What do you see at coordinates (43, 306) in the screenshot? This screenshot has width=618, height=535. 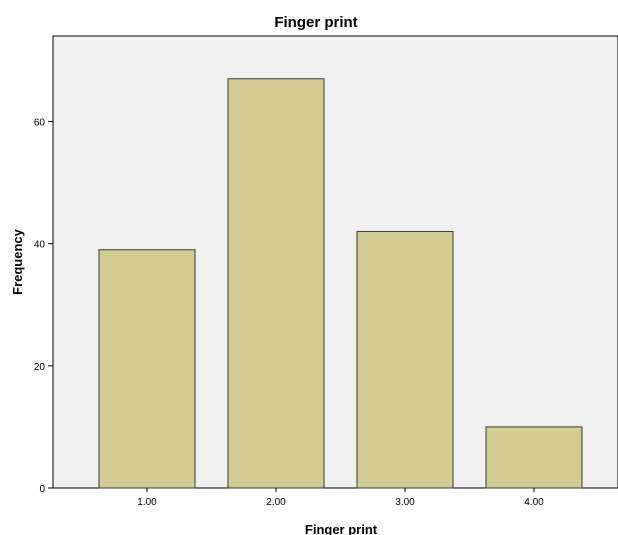 I see `y-axis: 0 20 40 60` at bounding box center [43, 306].